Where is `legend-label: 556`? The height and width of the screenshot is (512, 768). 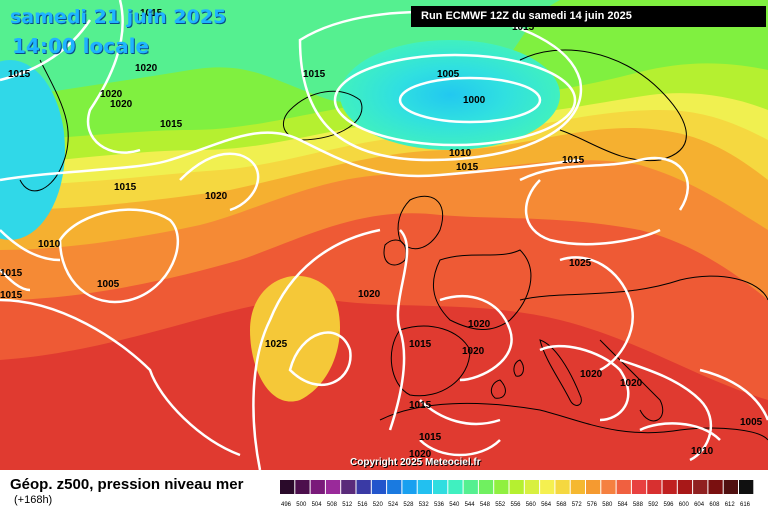
legend-label: 556 is located at coordinates (516, 505).